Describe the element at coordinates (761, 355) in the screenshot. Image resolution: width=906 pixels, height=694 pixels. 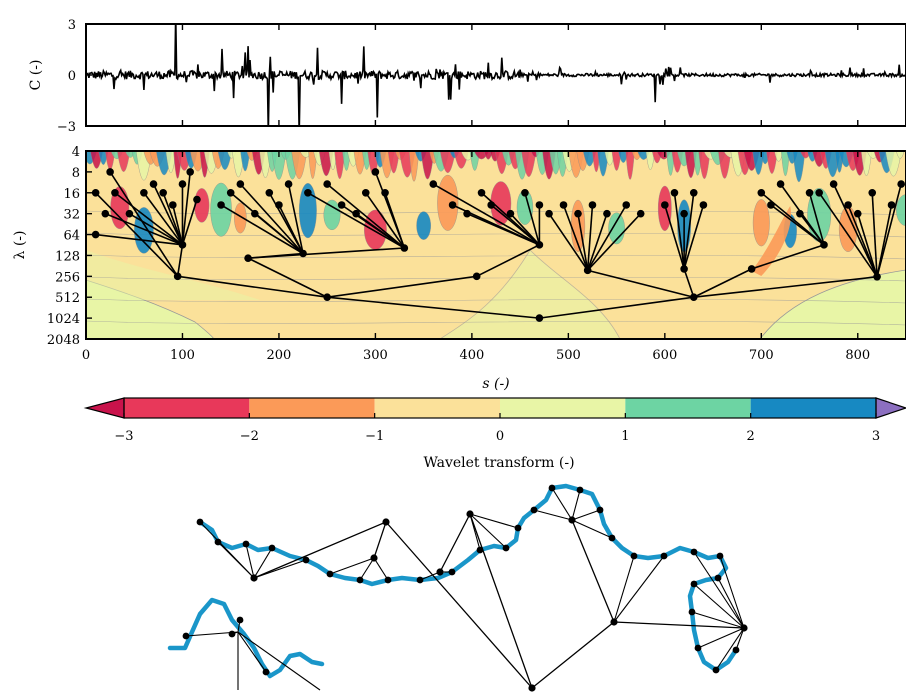
I see `w-xtick-label: 700` at that location.